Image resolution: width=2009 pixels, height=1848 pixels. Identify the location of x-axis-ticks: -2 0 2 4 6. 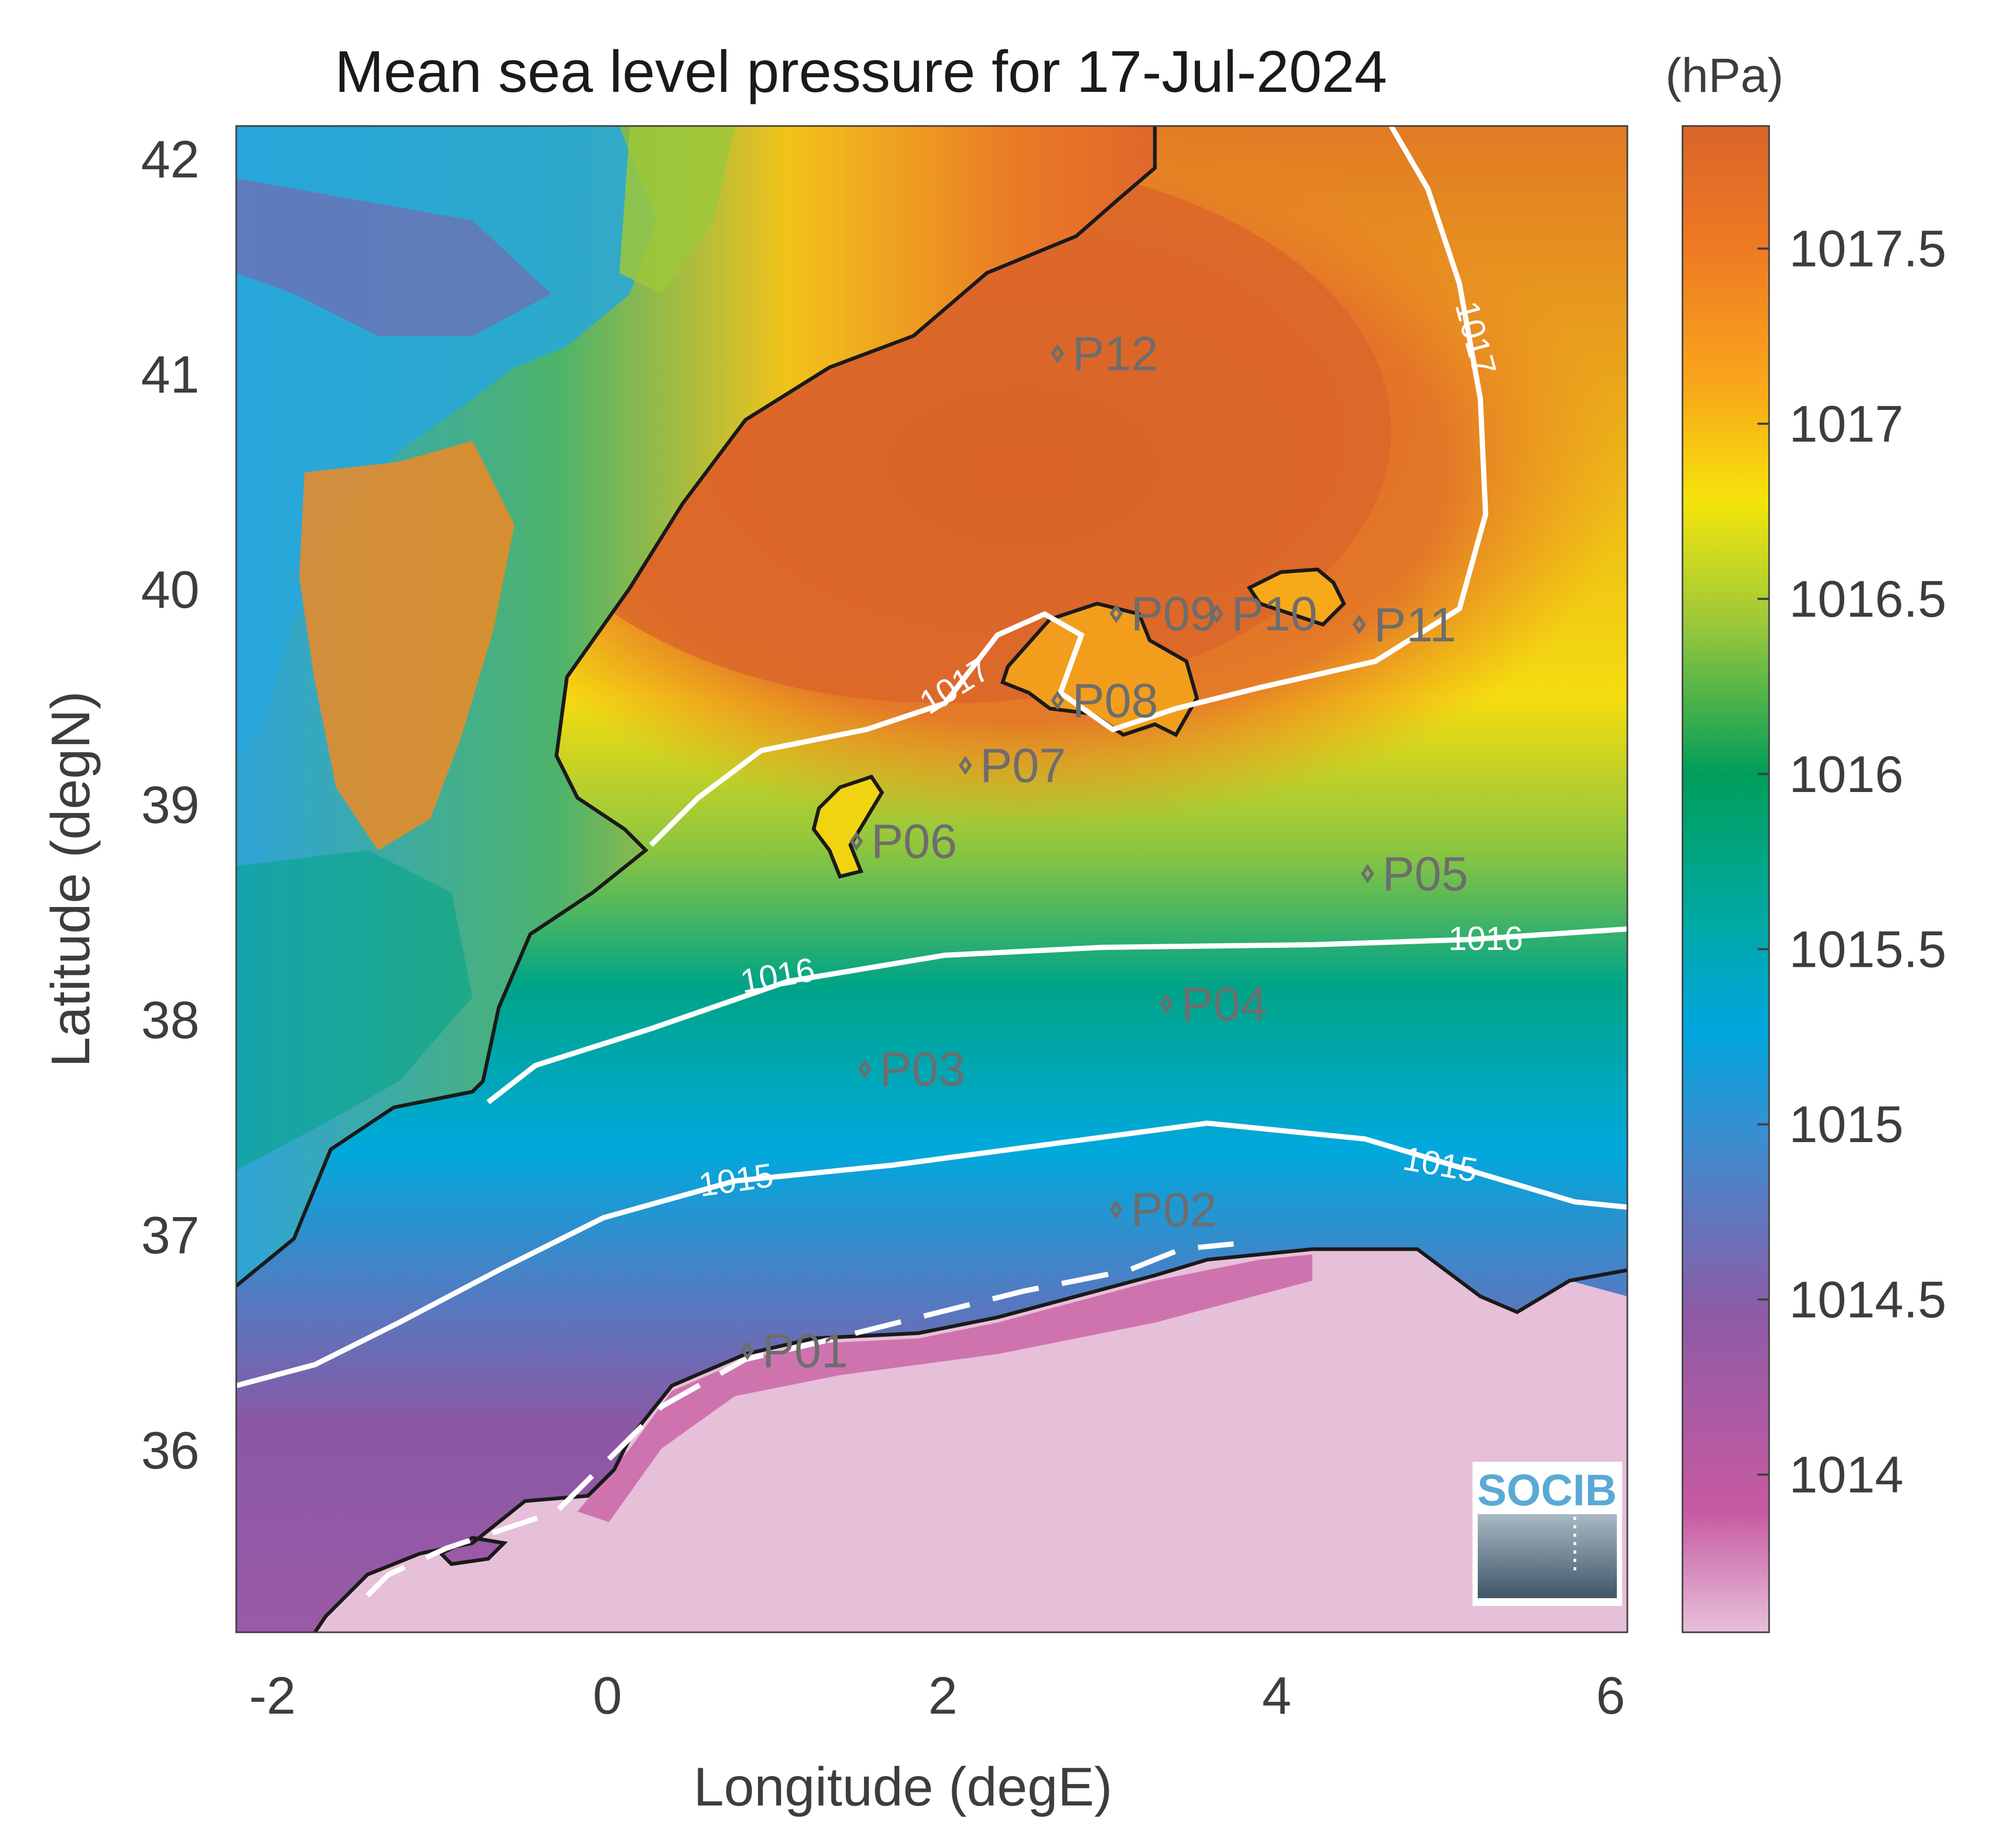
(937, 1696).